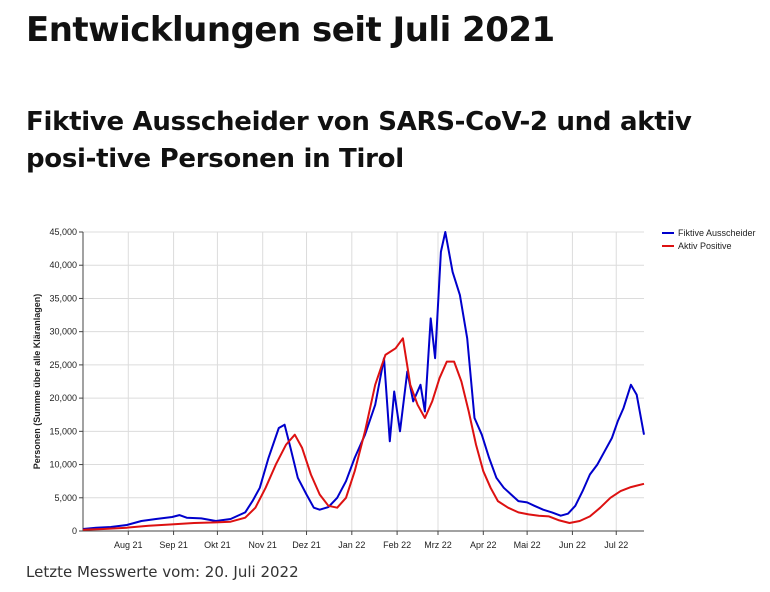  What do you see at coordinates (397, 545) in the screenshot?
I see `x-tick-label: Feb 22` at bounding box center [397, 545].